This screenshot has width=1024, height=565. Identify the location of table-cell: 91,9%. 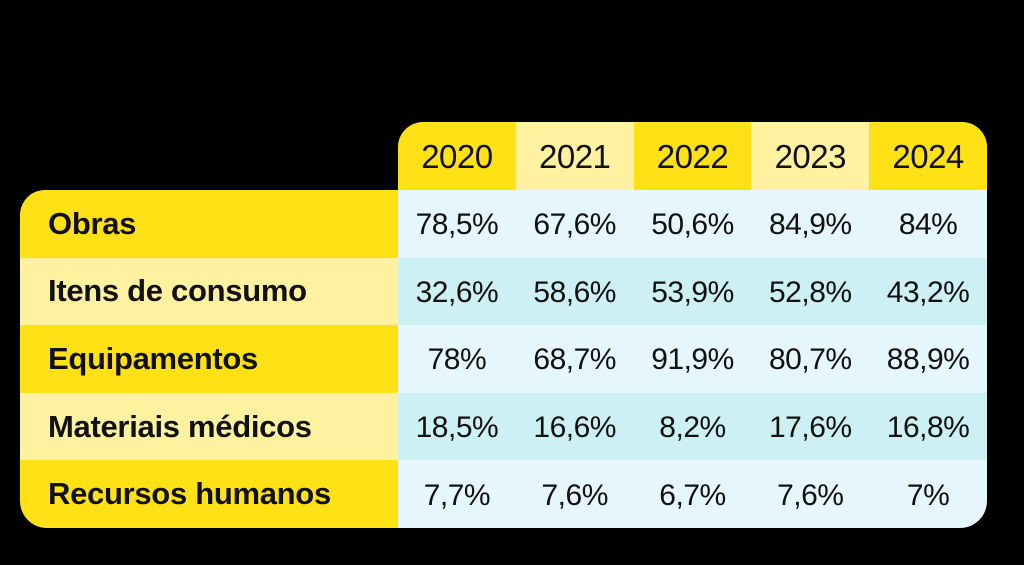
(692, 359).